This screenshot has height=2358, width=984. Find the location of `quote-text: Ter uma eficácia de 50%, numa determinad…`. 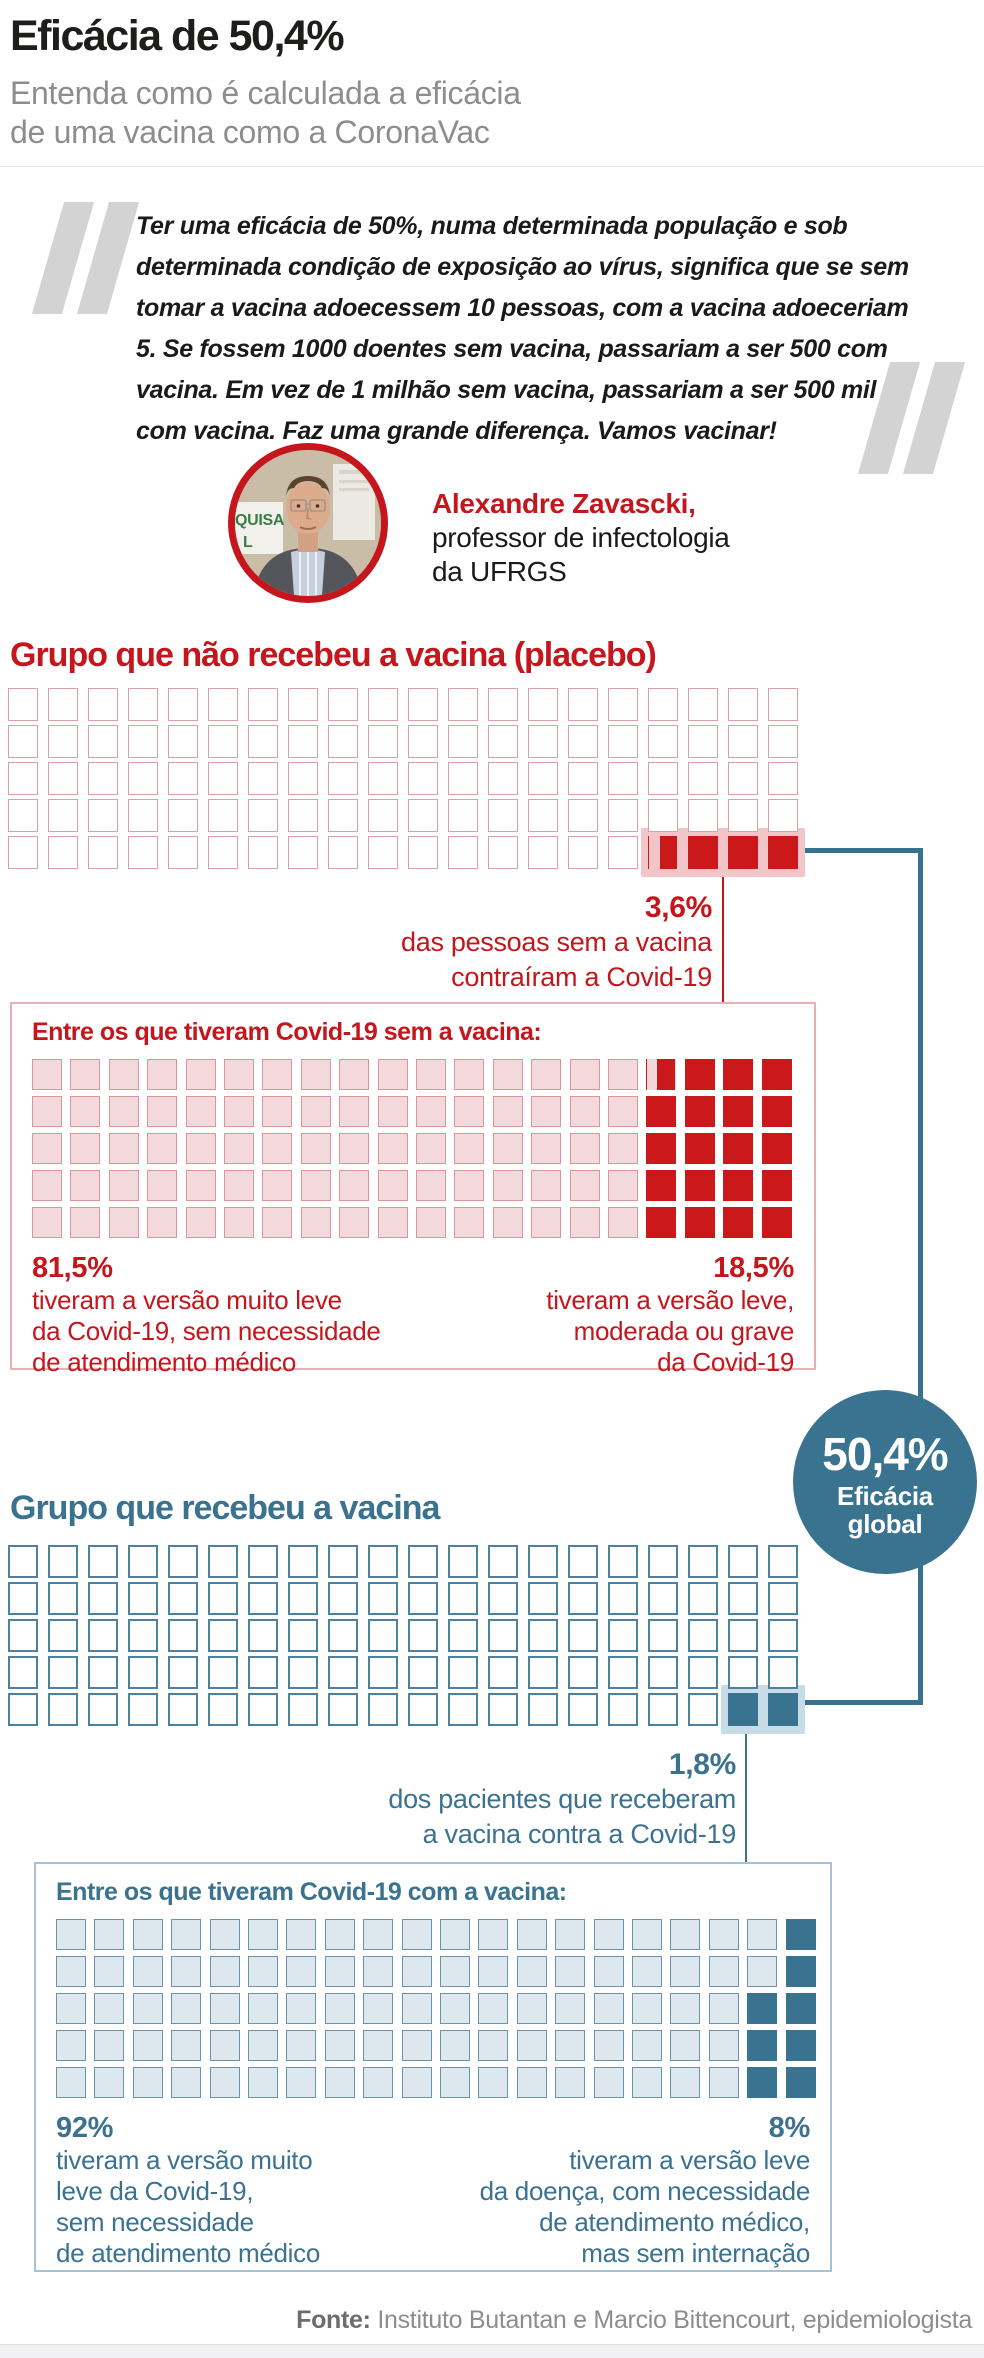

quote-text: Ter uma eficácia de 50%, numa determinad… is located at coordinates (522, 328).